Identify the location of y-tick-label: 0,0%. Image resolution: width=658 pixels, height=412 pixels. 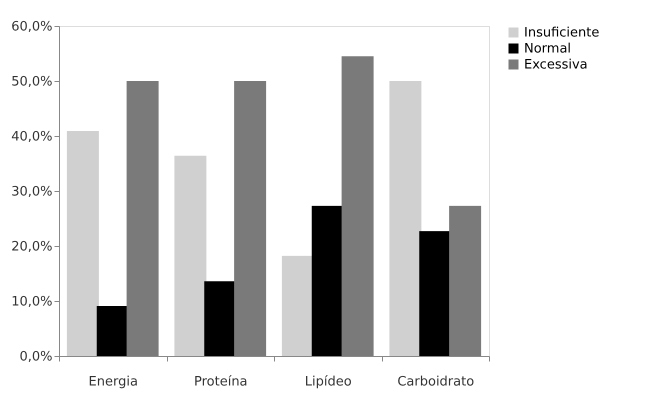
(35, 357).